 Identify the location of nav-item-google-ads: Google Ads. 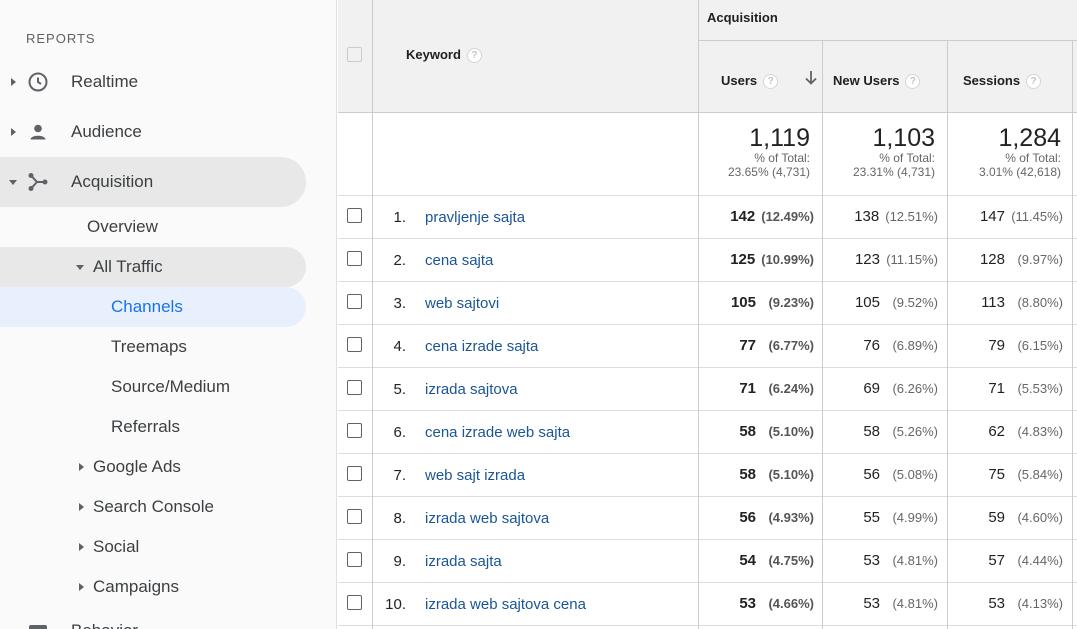
(137, 466).